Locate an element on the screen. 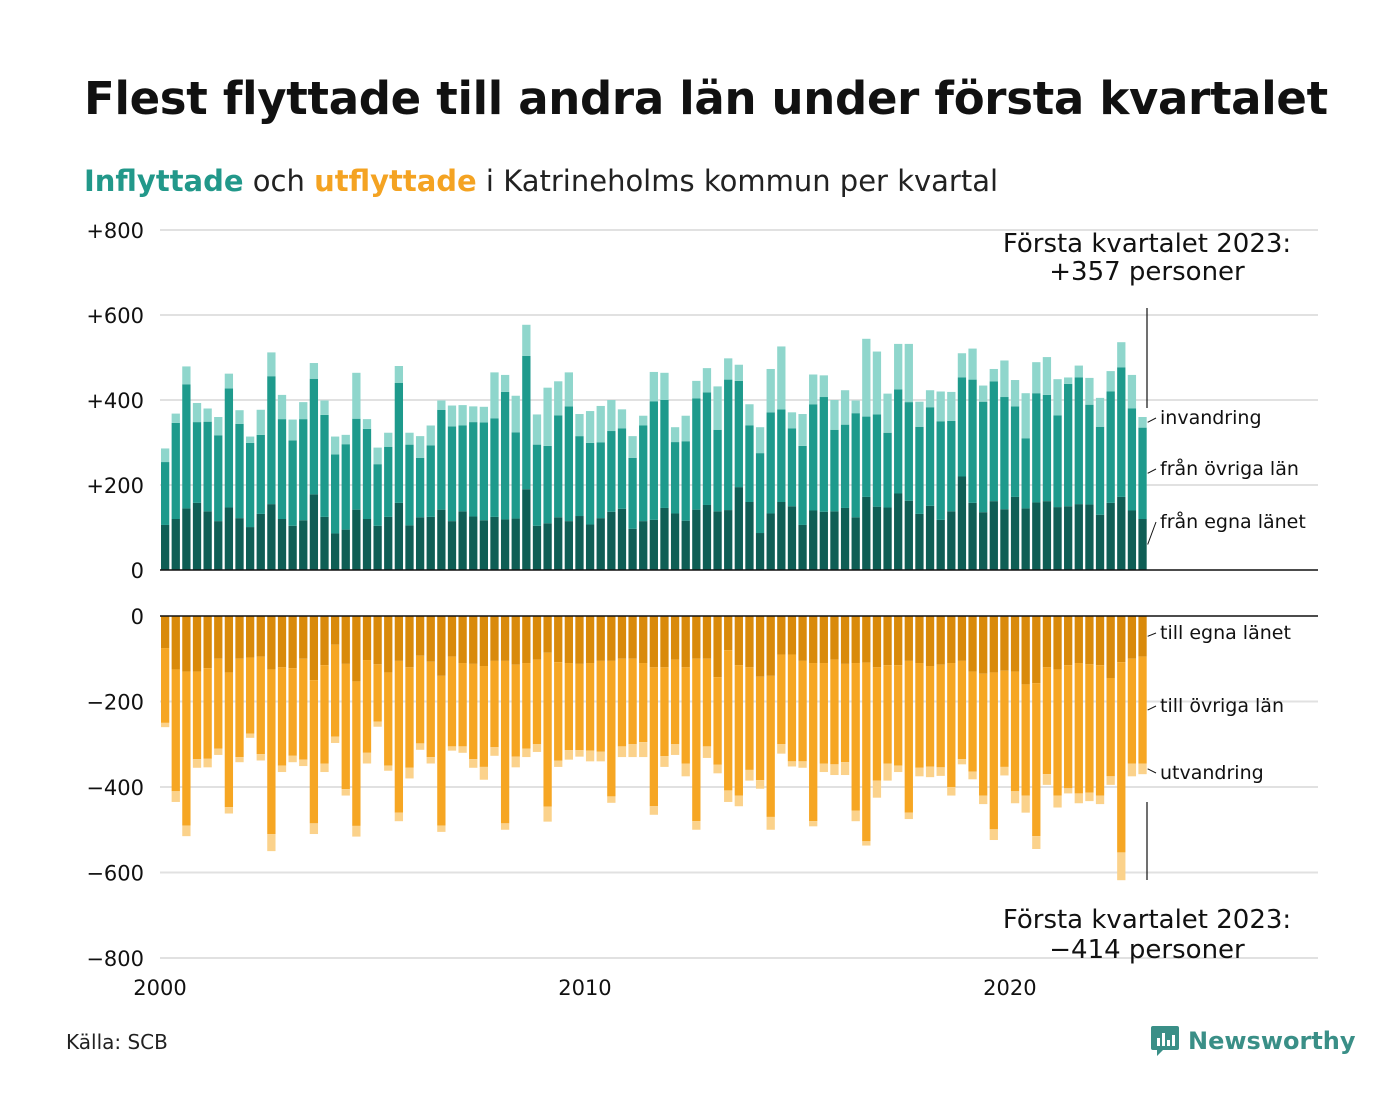 The image size is (1400, 1120). y-tick-label-top: +200 is located at coordinates (115, 486).